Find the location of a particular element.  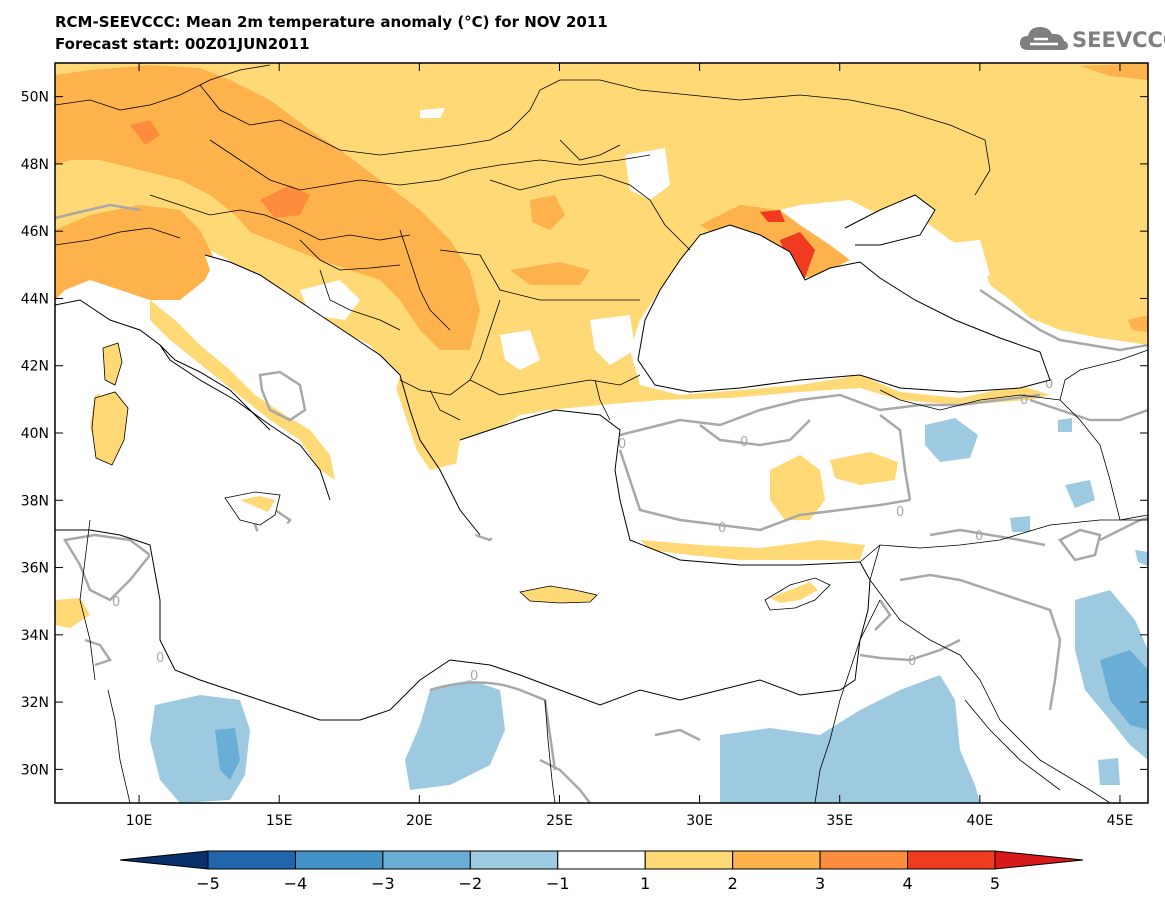

colorbar-level-label: 3 is located at coordinates (820, 883).